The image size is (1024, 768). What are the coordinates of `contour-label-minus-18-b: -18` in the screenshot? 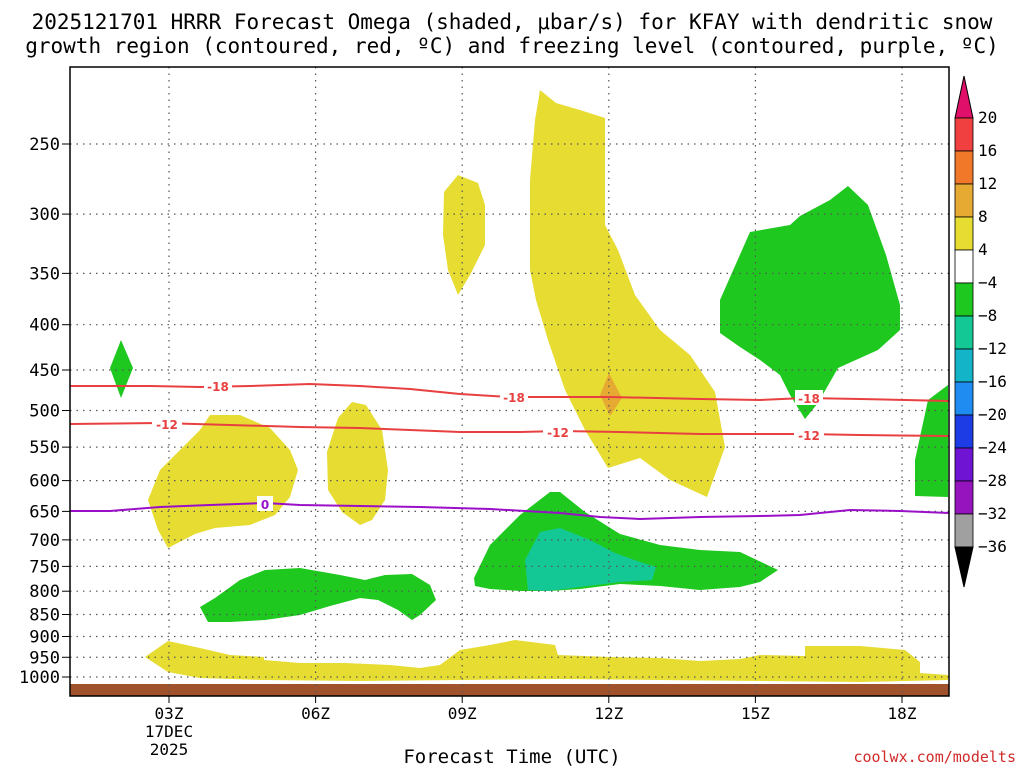 It's located at (514, 397).